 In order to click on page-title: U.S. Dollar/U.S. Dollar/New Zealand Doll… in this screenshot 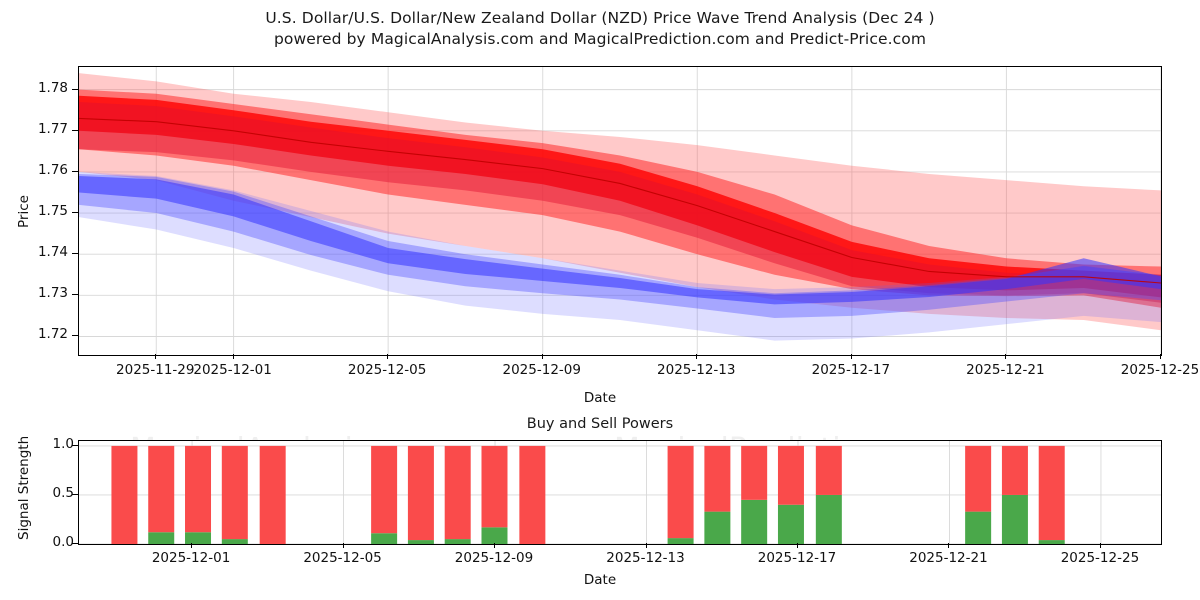, I will do `click(600, 29)`.